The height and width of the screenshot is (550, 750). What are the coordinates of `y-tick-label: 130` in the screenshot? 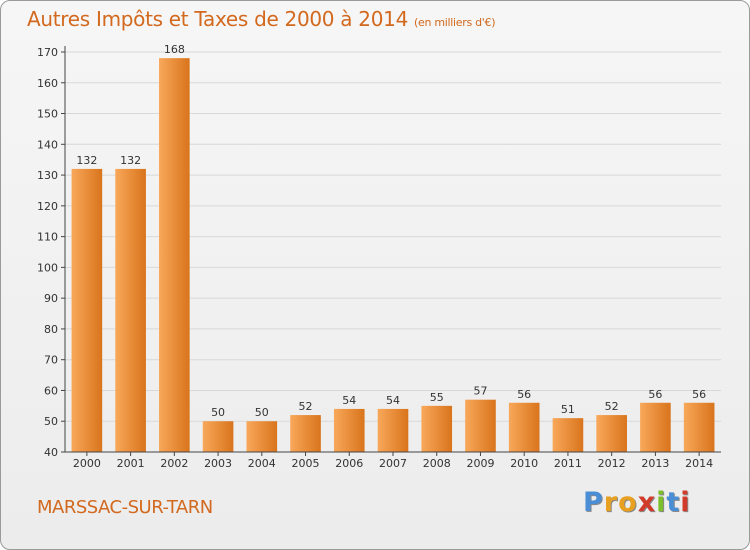 It's located at (47, 175).